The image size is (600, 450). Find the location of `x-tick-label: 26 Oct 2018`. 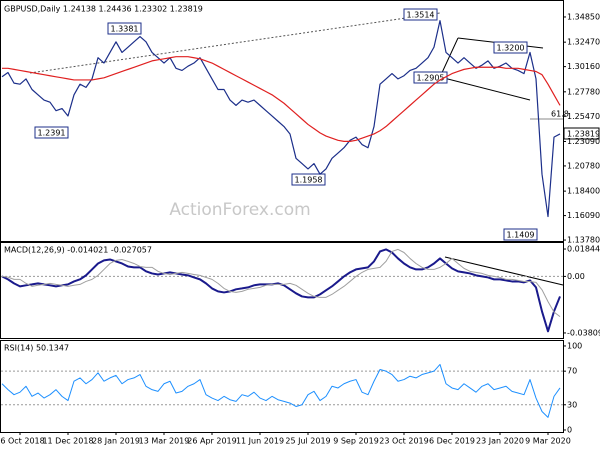

x-tick-label: 26 Oct 2018 is located at coordinates (22, 441).